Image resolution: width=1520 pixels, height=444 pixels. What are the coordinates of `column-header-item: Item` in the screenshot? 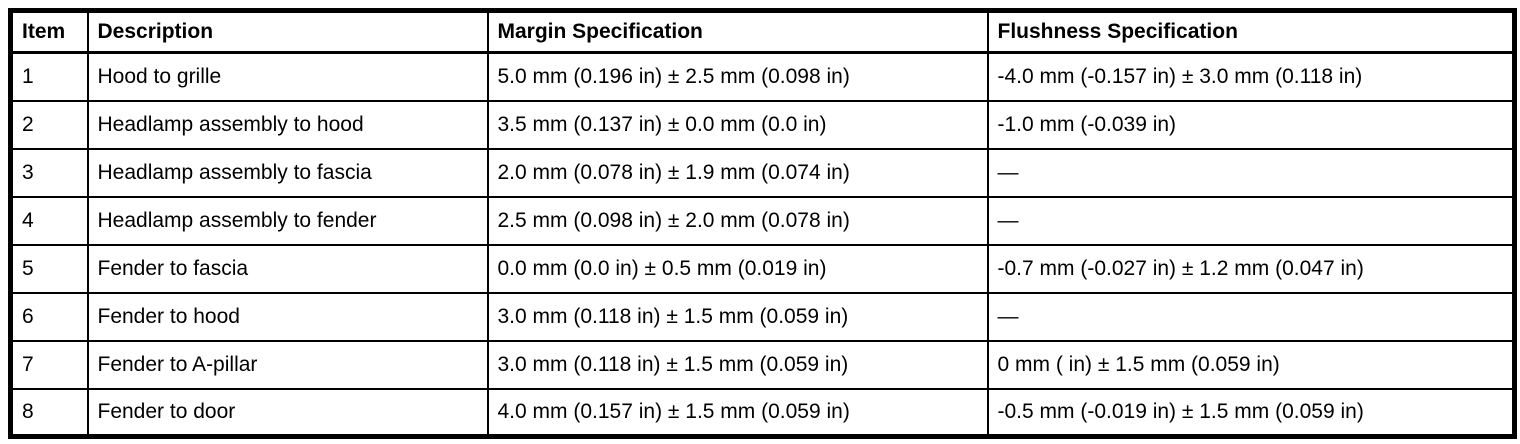 It's located at (49, 31).